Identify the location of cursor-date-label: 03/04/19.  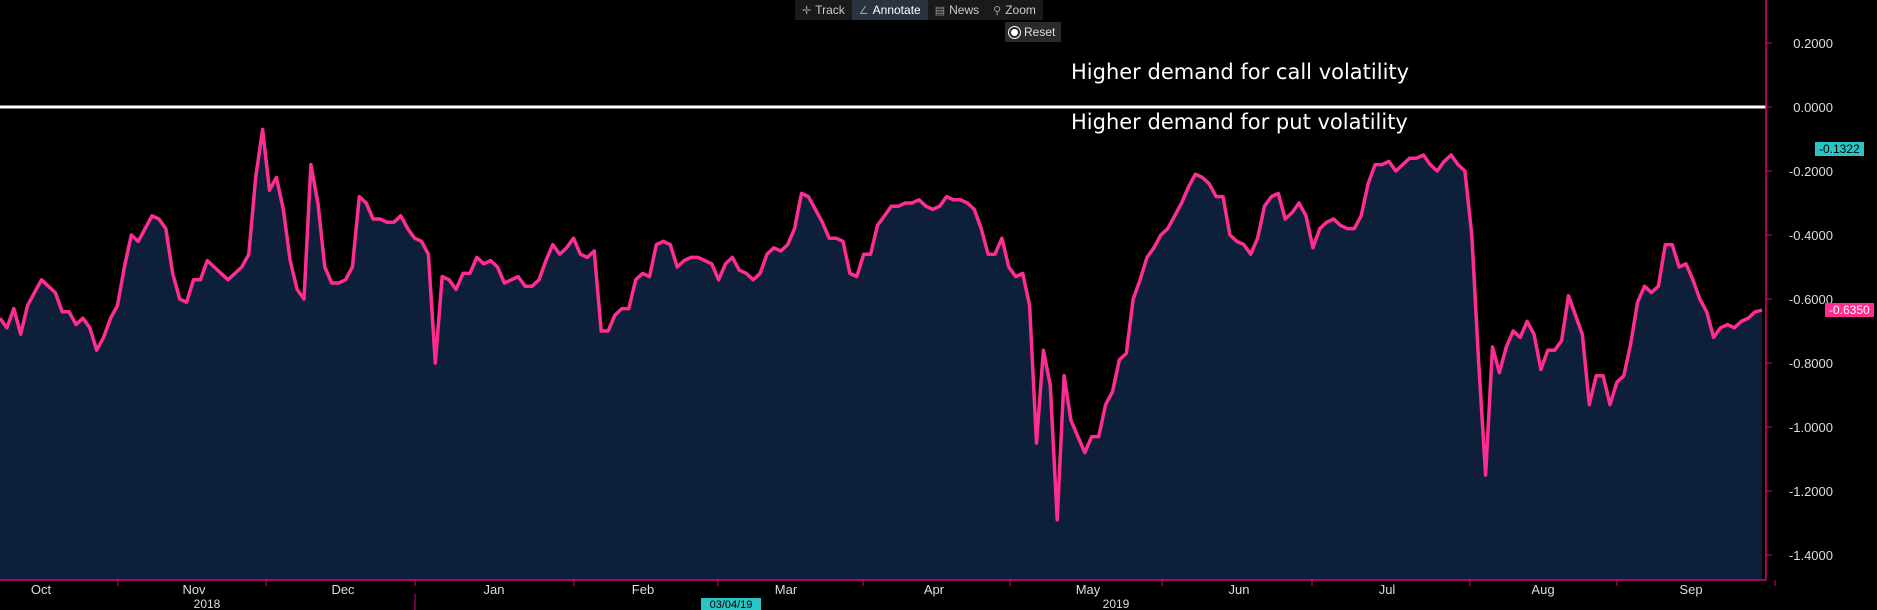
(731, 604).